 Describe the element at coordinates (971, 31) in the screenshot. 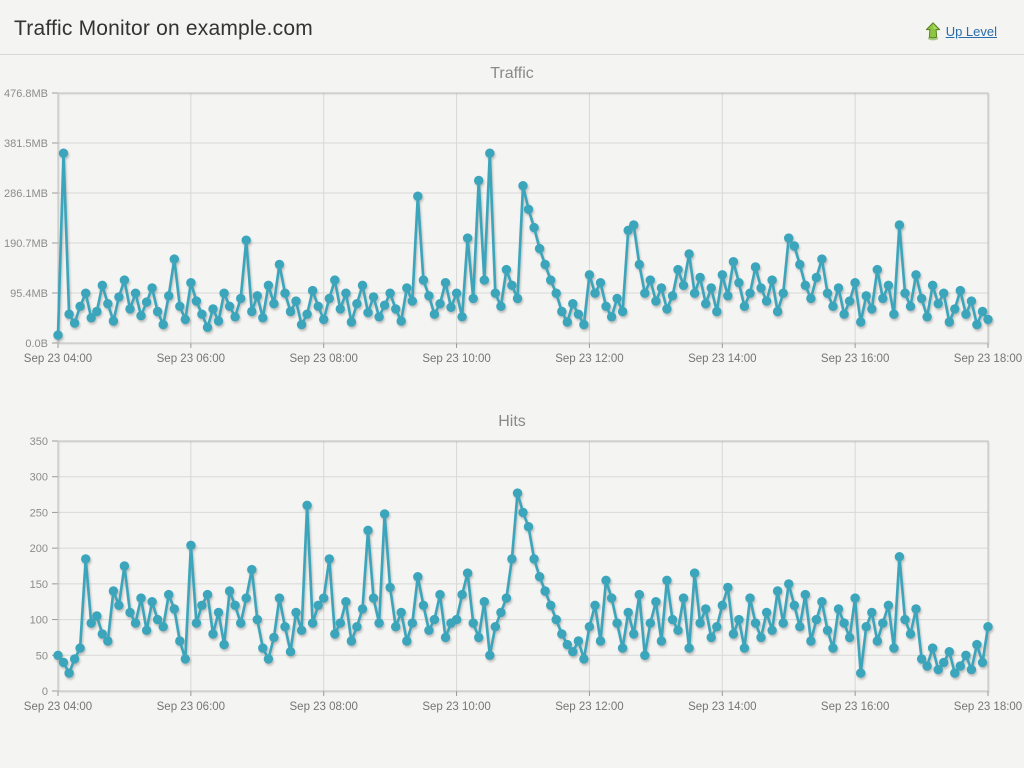

I see `up-level-label: Up Level` at that location.